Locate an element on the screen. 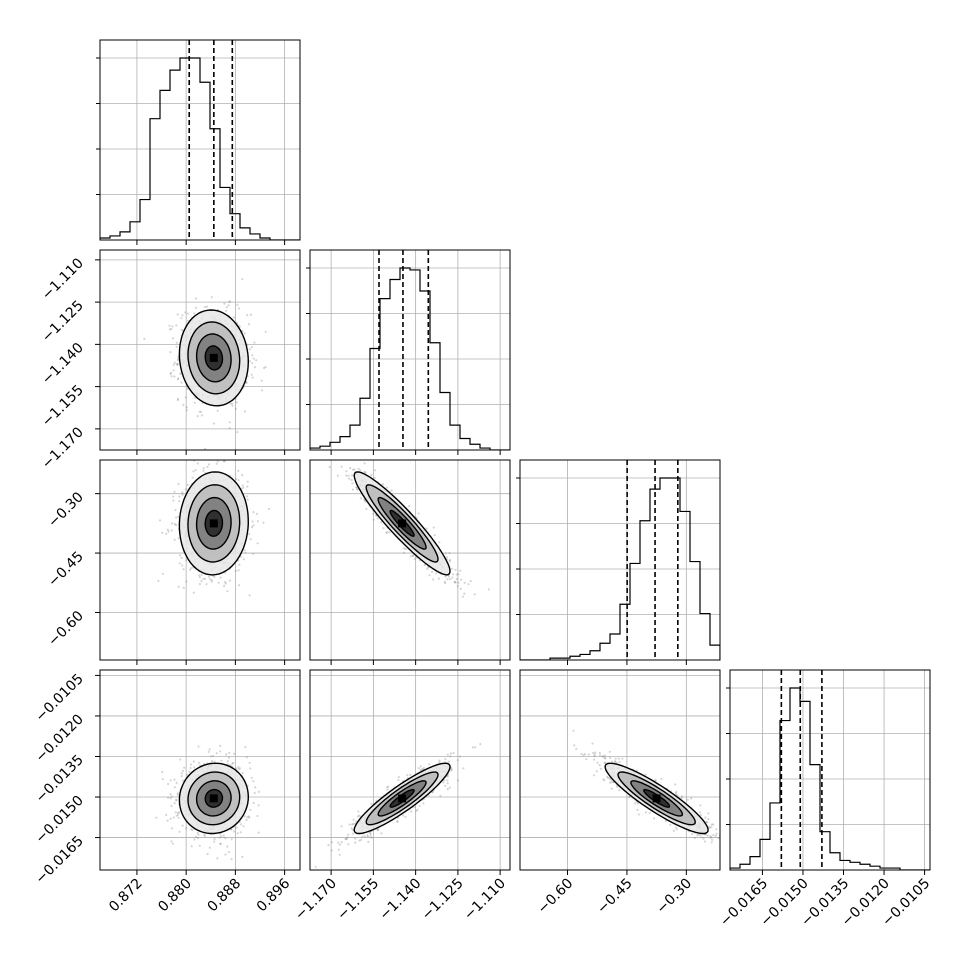 This screenshot has width=970, height=970. panel-3-1: −1.170−1.155−1.140−1.125−1.110 is located at coordinates (401, 796).